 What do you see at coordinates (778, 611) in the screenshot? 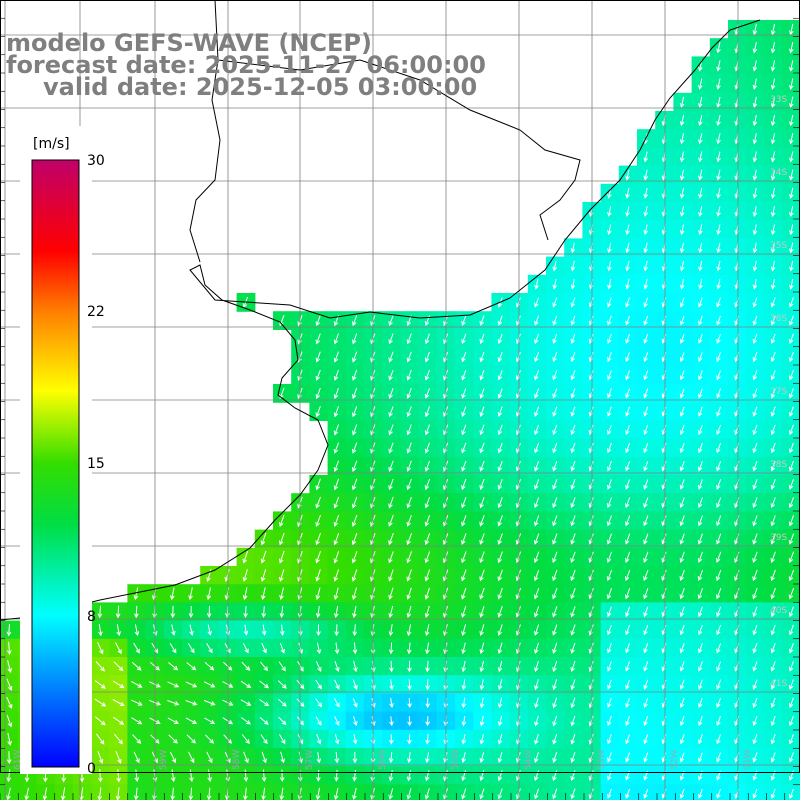
I see `latitude-label: 40S` at bounding box center [778, 611].